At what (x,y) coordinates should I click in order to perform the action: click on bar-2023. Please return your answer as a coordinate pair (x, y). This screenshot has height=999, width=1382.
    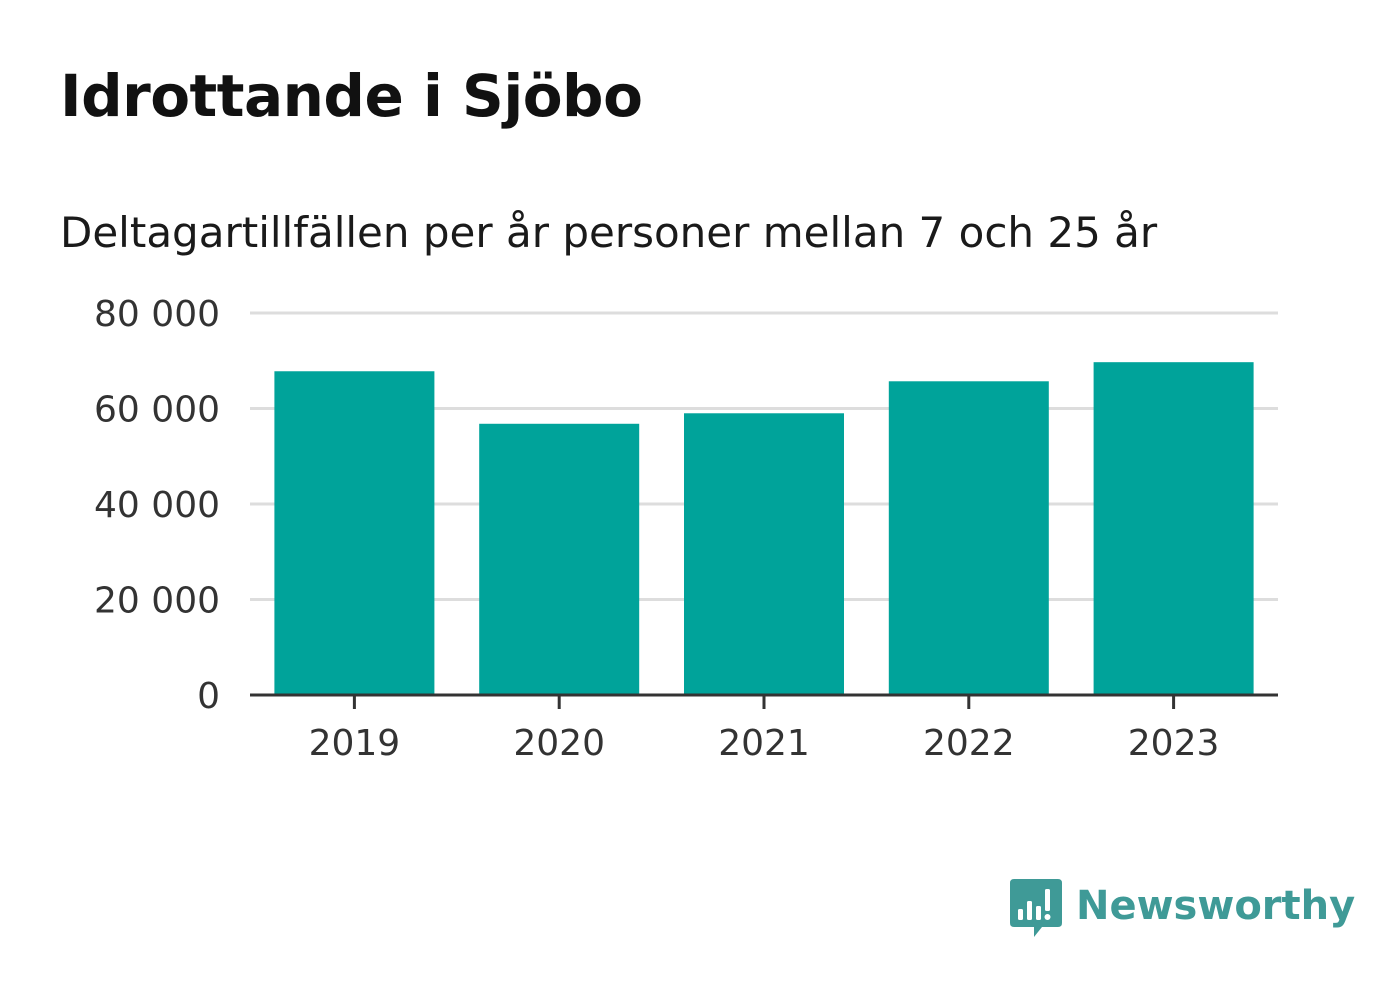
    Looking at the image, I should click on (1173, 528).